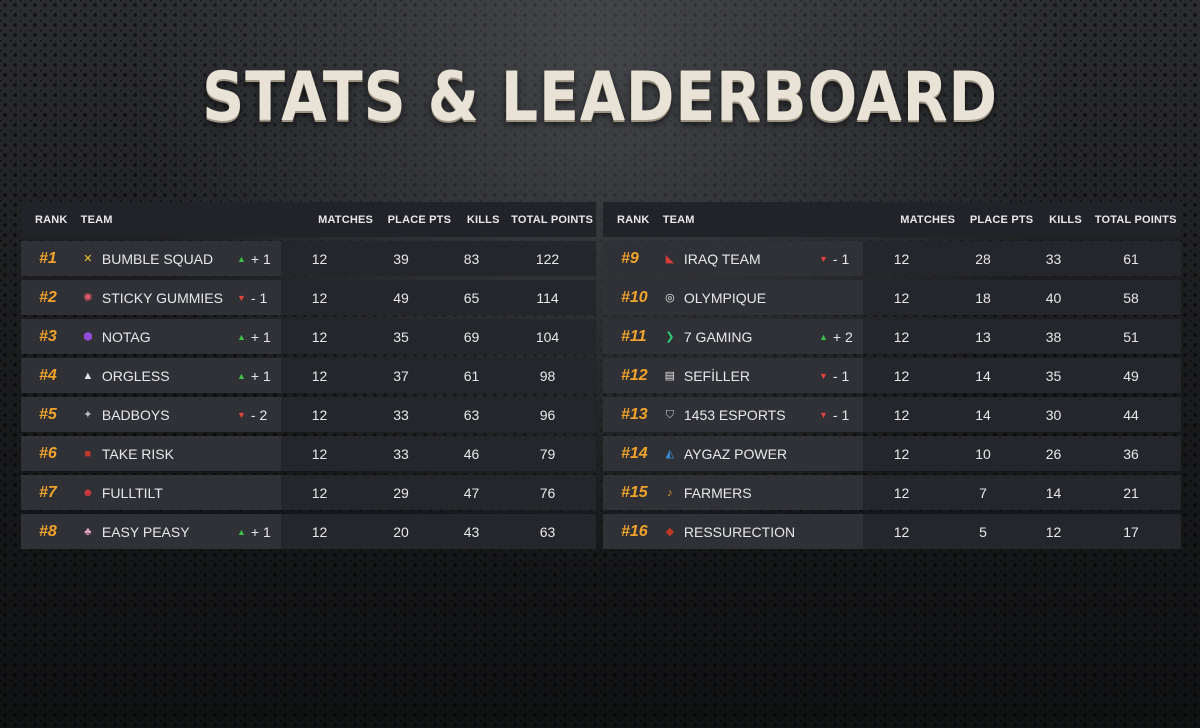 The image size is (1200, 728). What do you see at coordinates (1053, 492) in the screenshot?
I see `kills-cell: 14` at bounding box center [1053, 492].